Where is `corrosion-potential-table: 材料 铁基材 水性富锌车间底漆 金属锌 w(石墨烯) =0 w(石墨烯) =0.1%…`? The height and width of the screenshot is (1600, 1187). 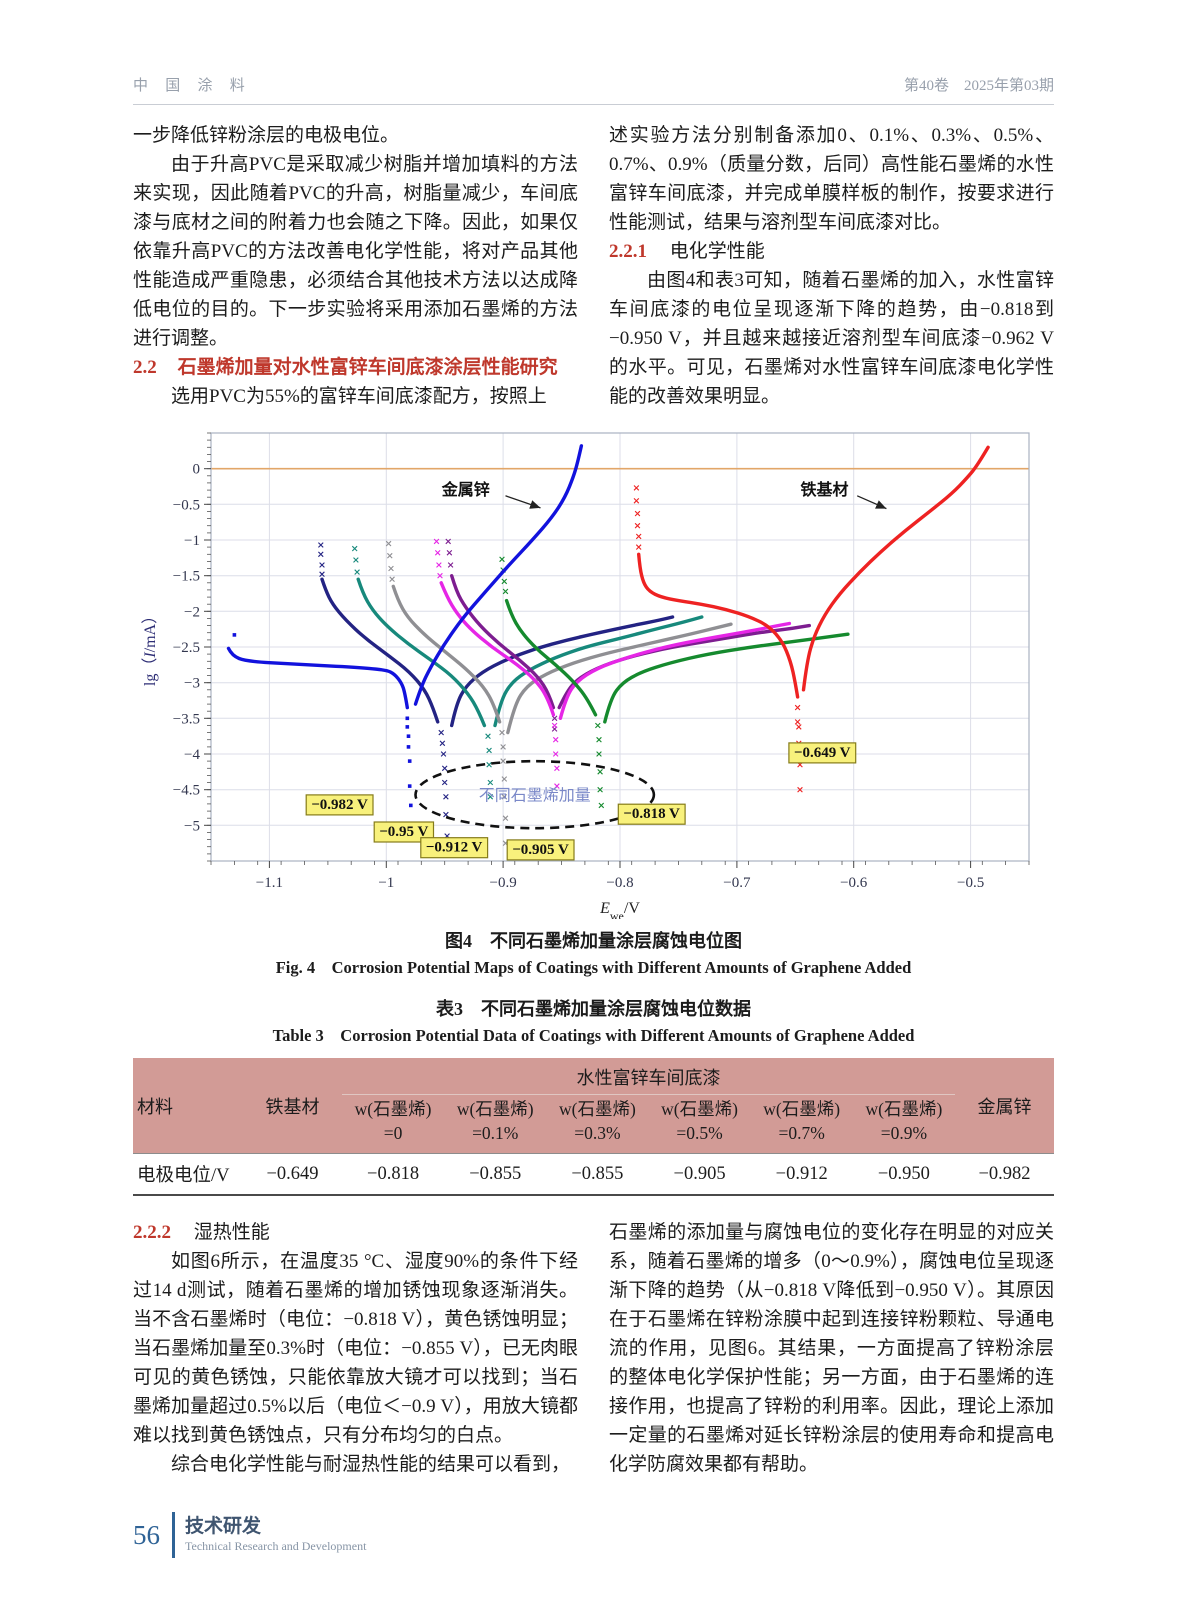 corrosion-potential-table: 材料 铁基材 水性富锌车间底漆 金属锌 w(石墨烯) =0 w(石墨烯) =0.1%… is located at coordinates (593, 1127).